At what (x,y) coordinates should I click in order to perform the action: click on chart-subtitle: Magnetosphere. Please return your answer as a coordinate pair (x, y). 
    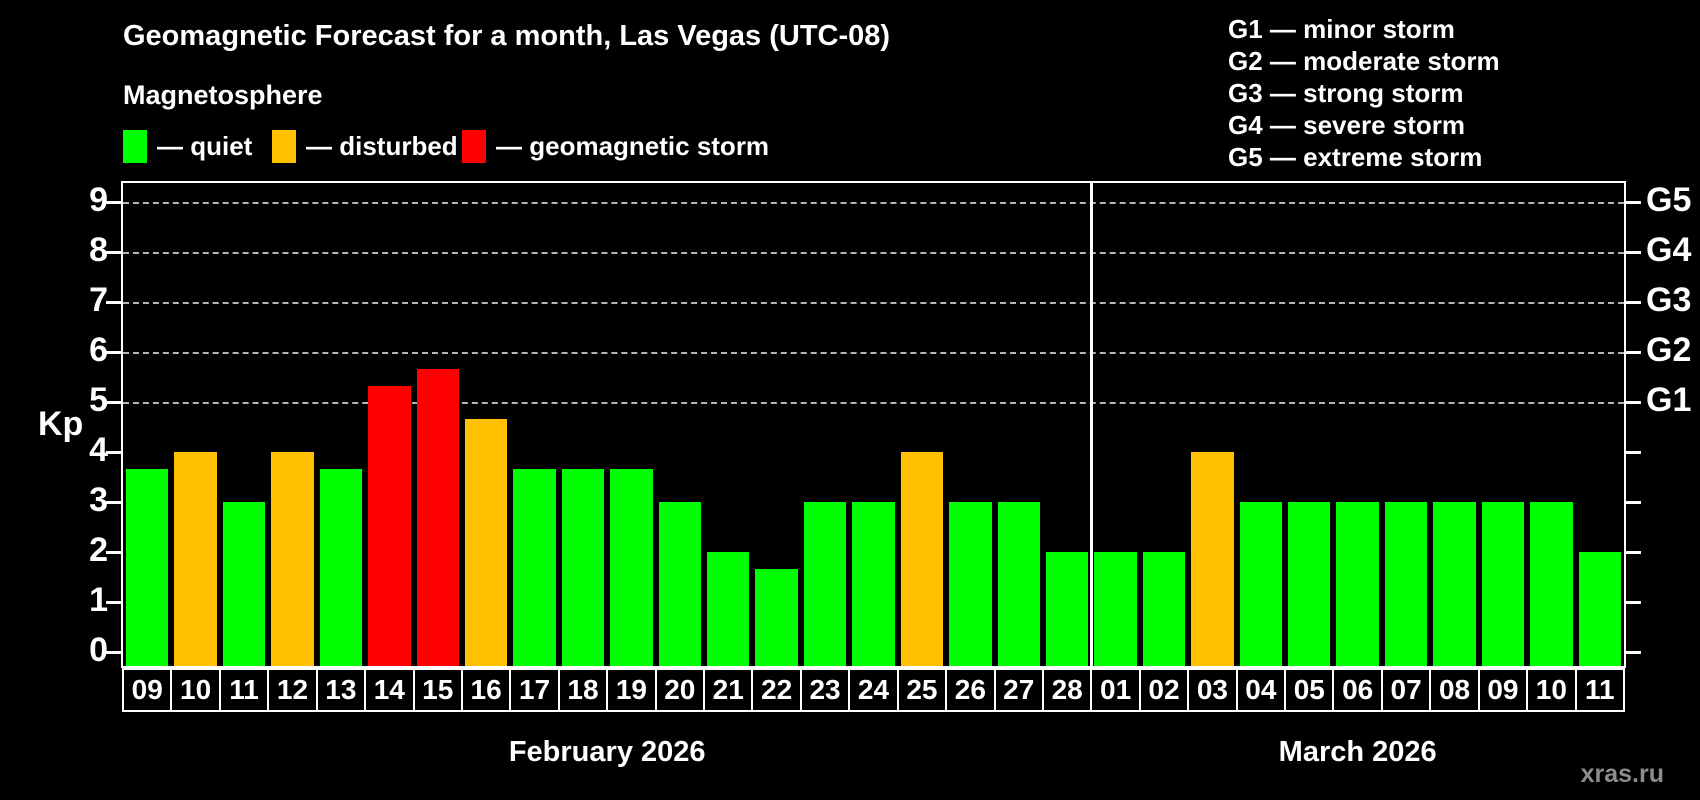
    Looking at the image, I should click on (223, 95).